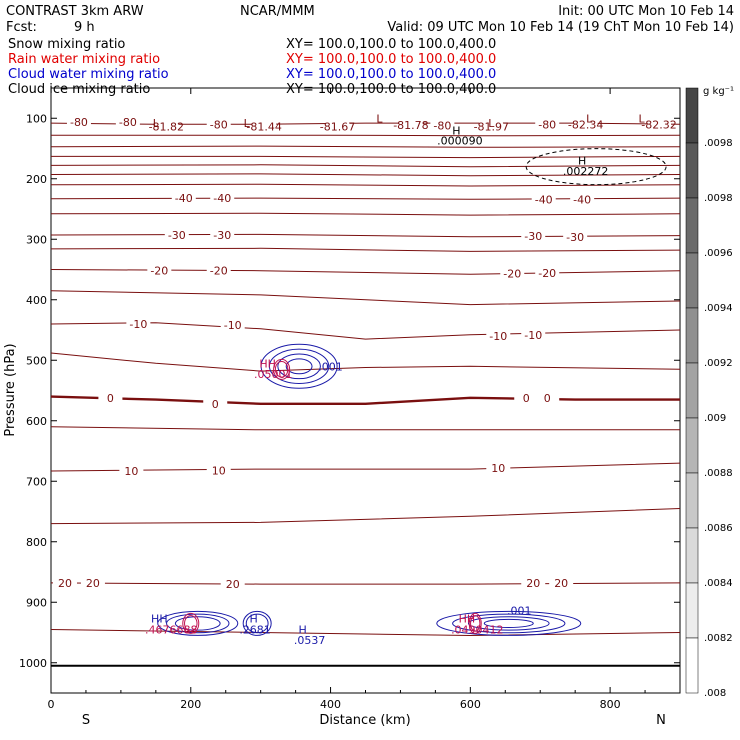 This screenshot has width=740, height=740. Describe the element at coordinates (512, 274) in the screenshot. I see `contour-label: -20` at that location.